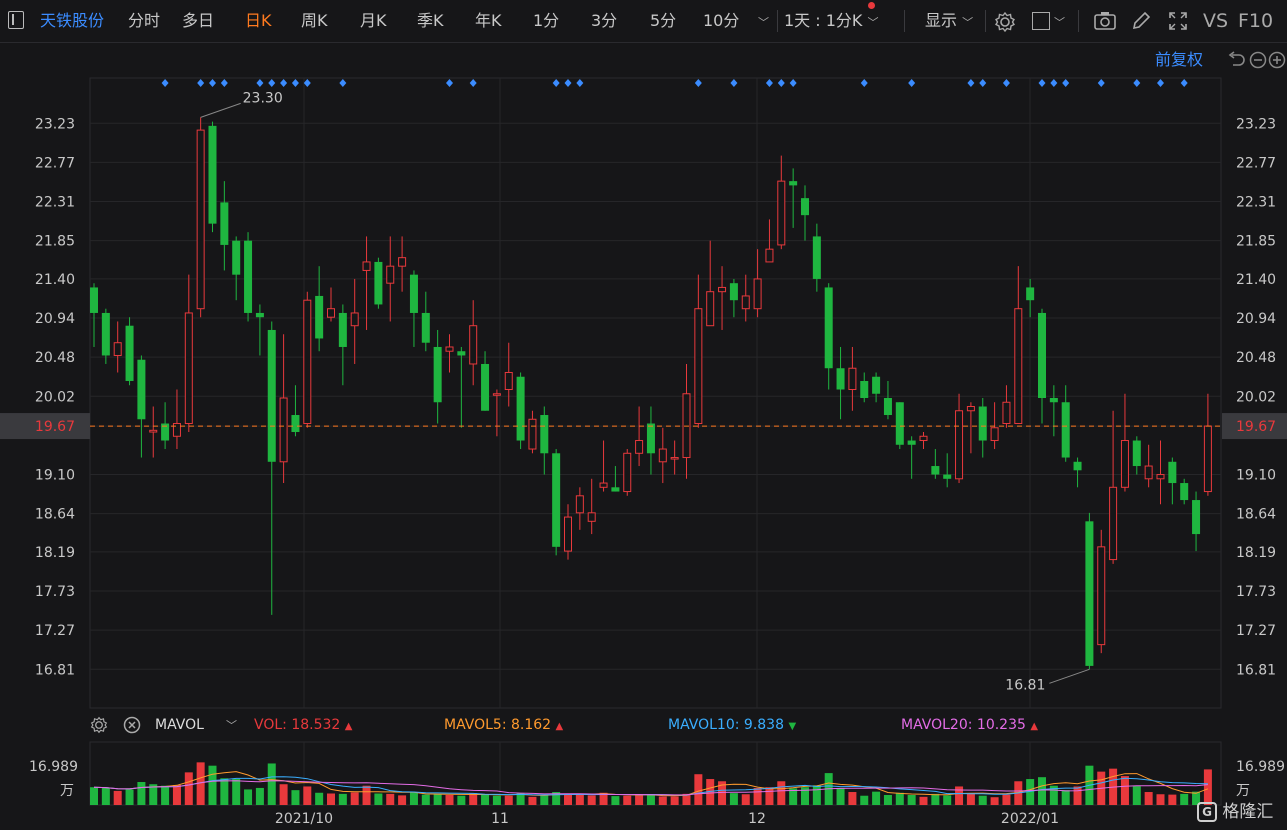 The height and width of the screenshot is (830, 1287). Describe the element at coordinates (1216, 21) in the screenshot. I see `vs-compare-button: VS` at that location.